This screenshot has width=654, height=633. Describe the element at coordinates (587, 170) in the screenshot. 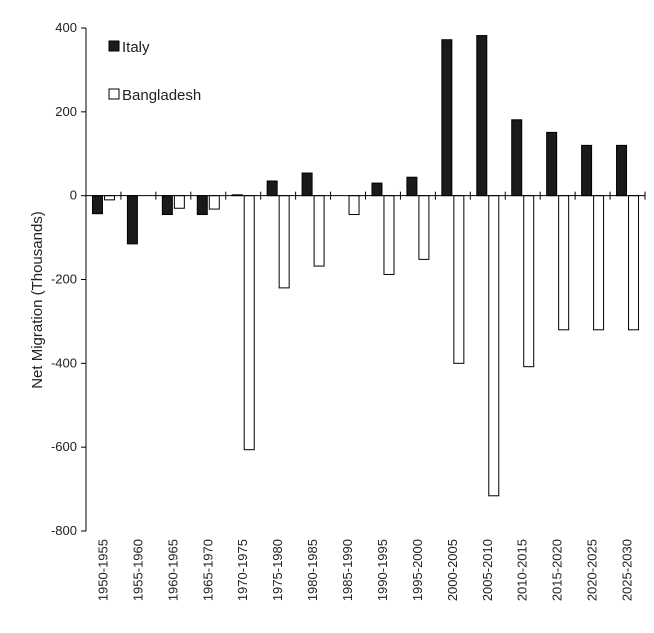

I see `bar-italy-2020-2025` at that location.